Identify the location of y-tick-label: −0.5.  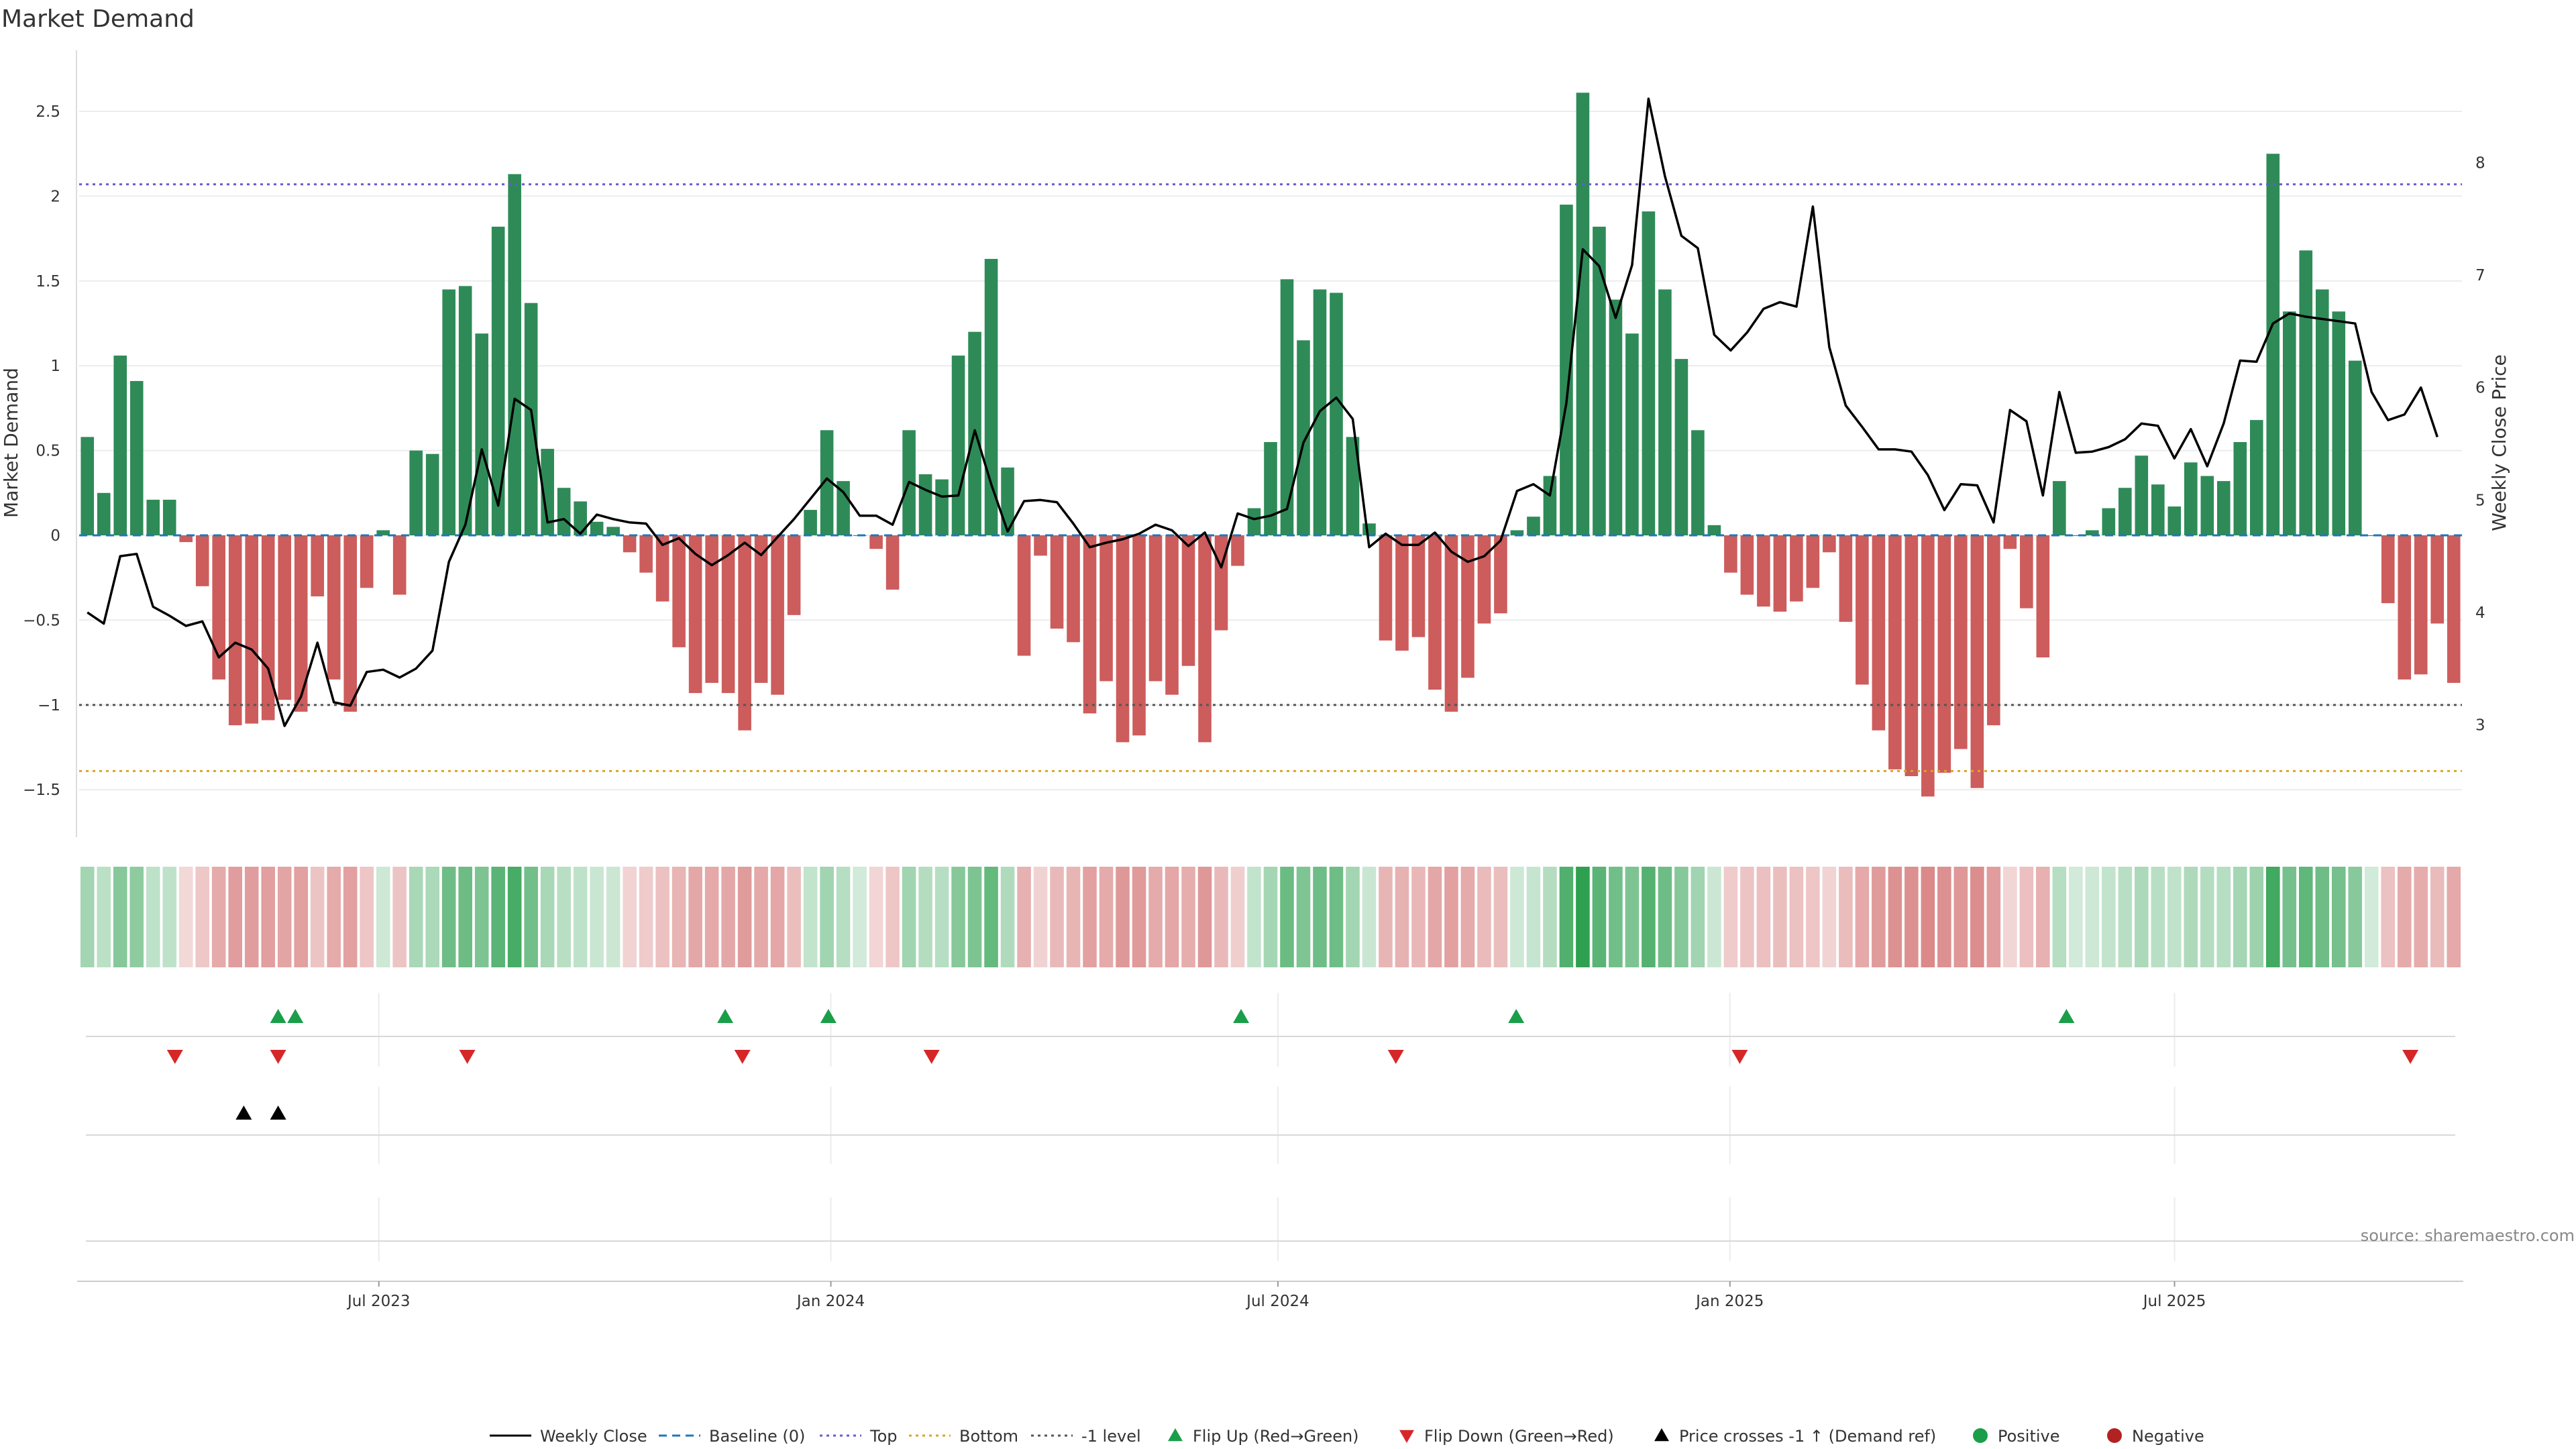
(41, 620).